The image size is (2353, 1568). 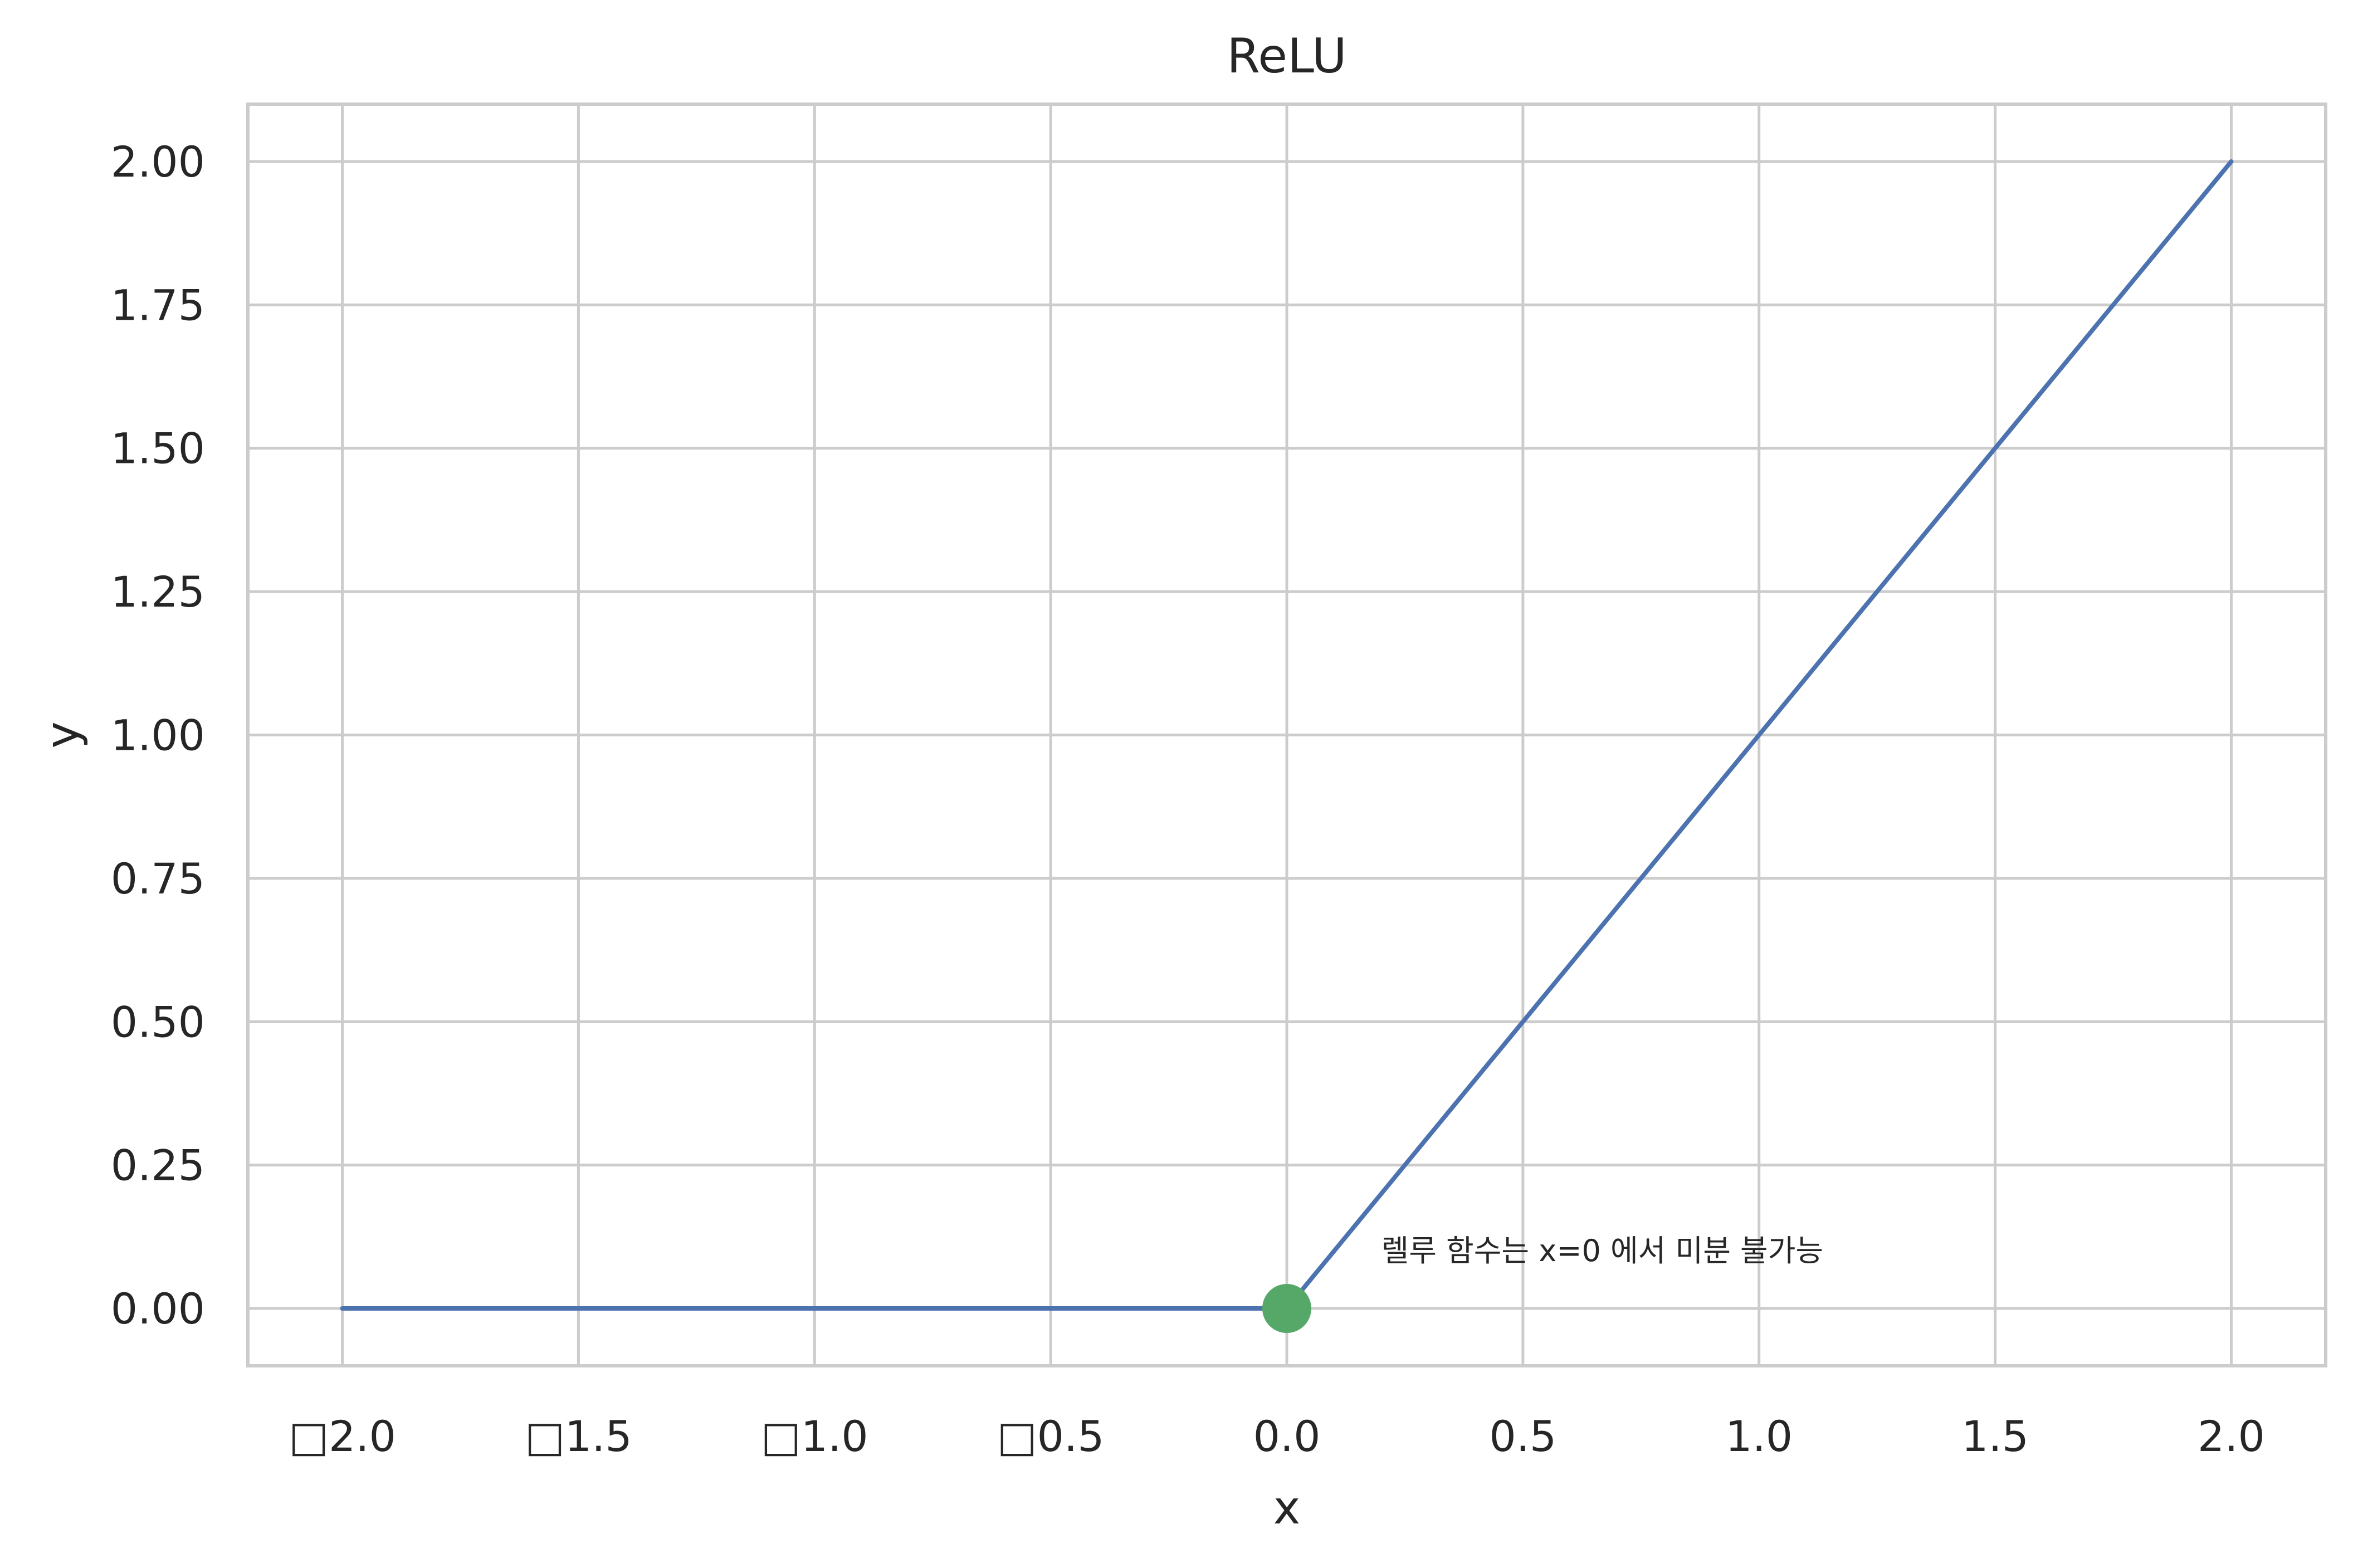 I want to click on x-tick-label: 1.0, so click(x=1759, y=1436).